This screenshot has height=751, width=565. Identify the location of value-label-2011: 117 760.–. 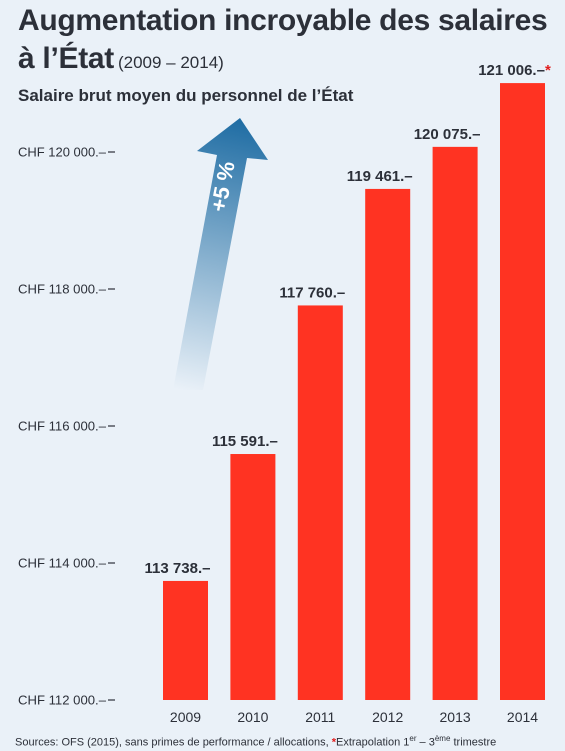
(312, 292).